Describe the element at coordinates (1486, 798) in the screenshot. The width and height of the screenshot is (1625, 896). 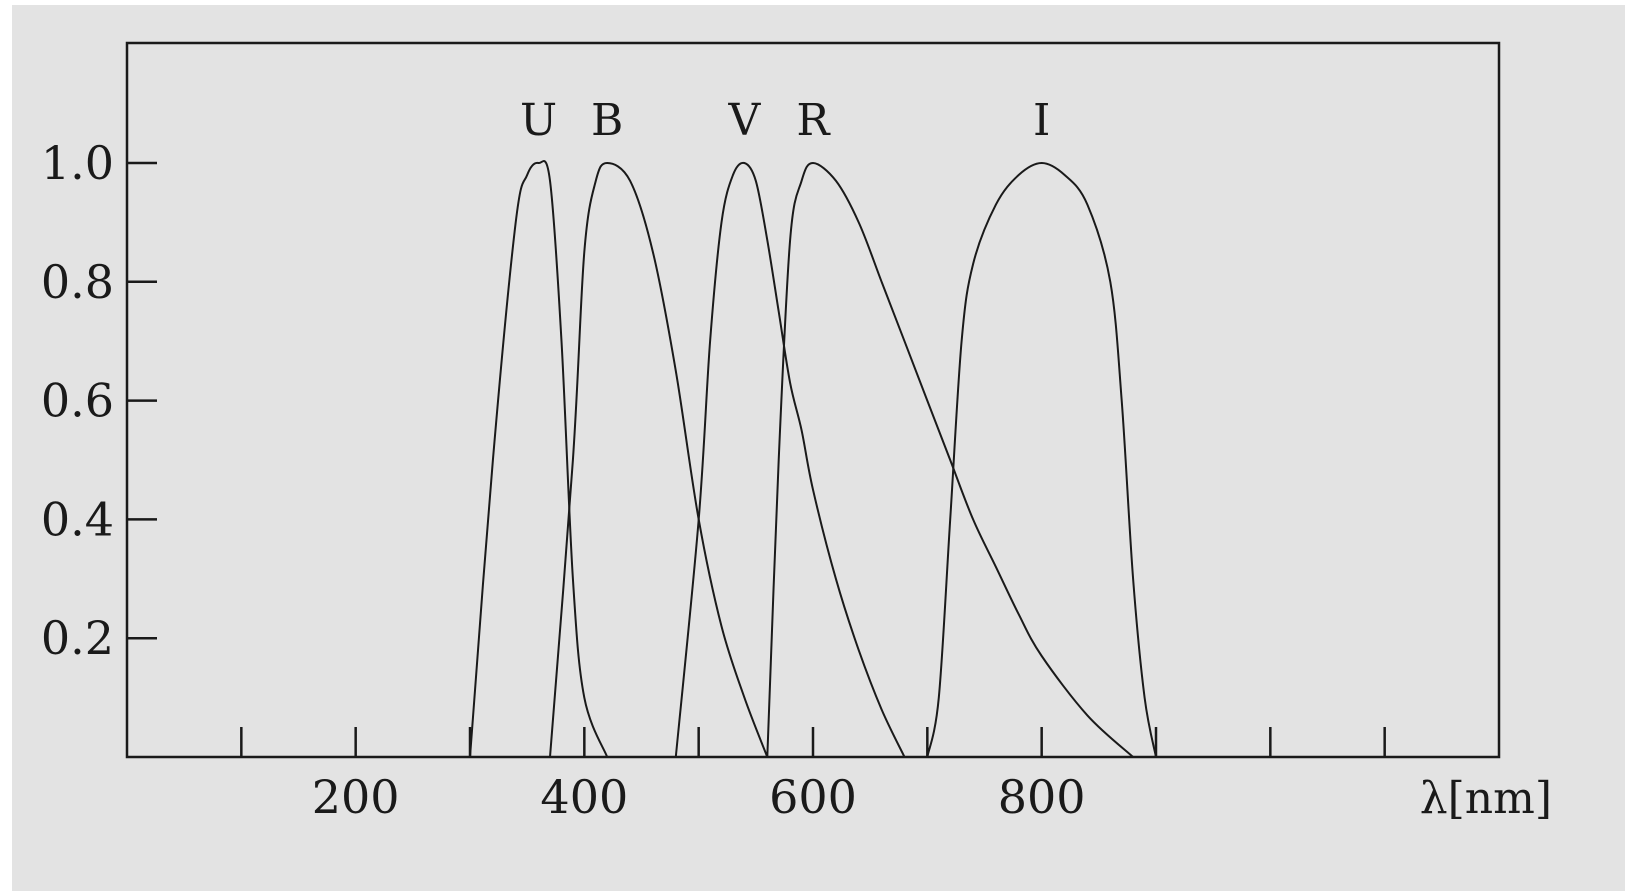
I see `x-axis-label: λ[nm]` at that location.